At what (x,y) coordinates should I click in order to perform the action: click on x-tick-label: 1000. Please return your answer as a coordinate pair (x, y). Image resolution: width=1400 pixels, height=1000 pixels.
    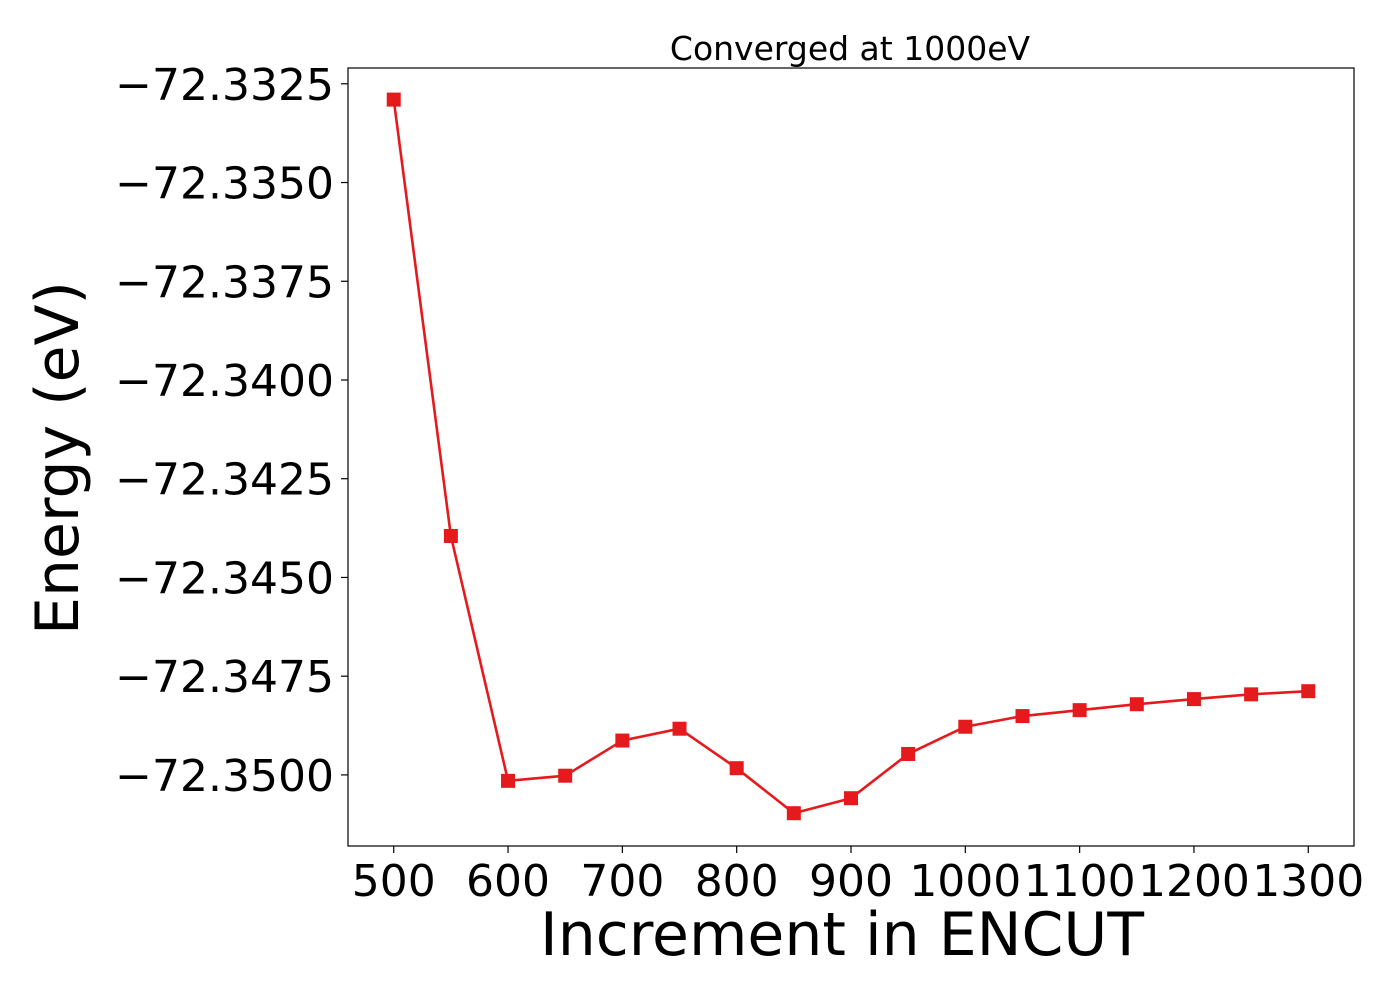
    Looking at the image, I should click on (965, 881).